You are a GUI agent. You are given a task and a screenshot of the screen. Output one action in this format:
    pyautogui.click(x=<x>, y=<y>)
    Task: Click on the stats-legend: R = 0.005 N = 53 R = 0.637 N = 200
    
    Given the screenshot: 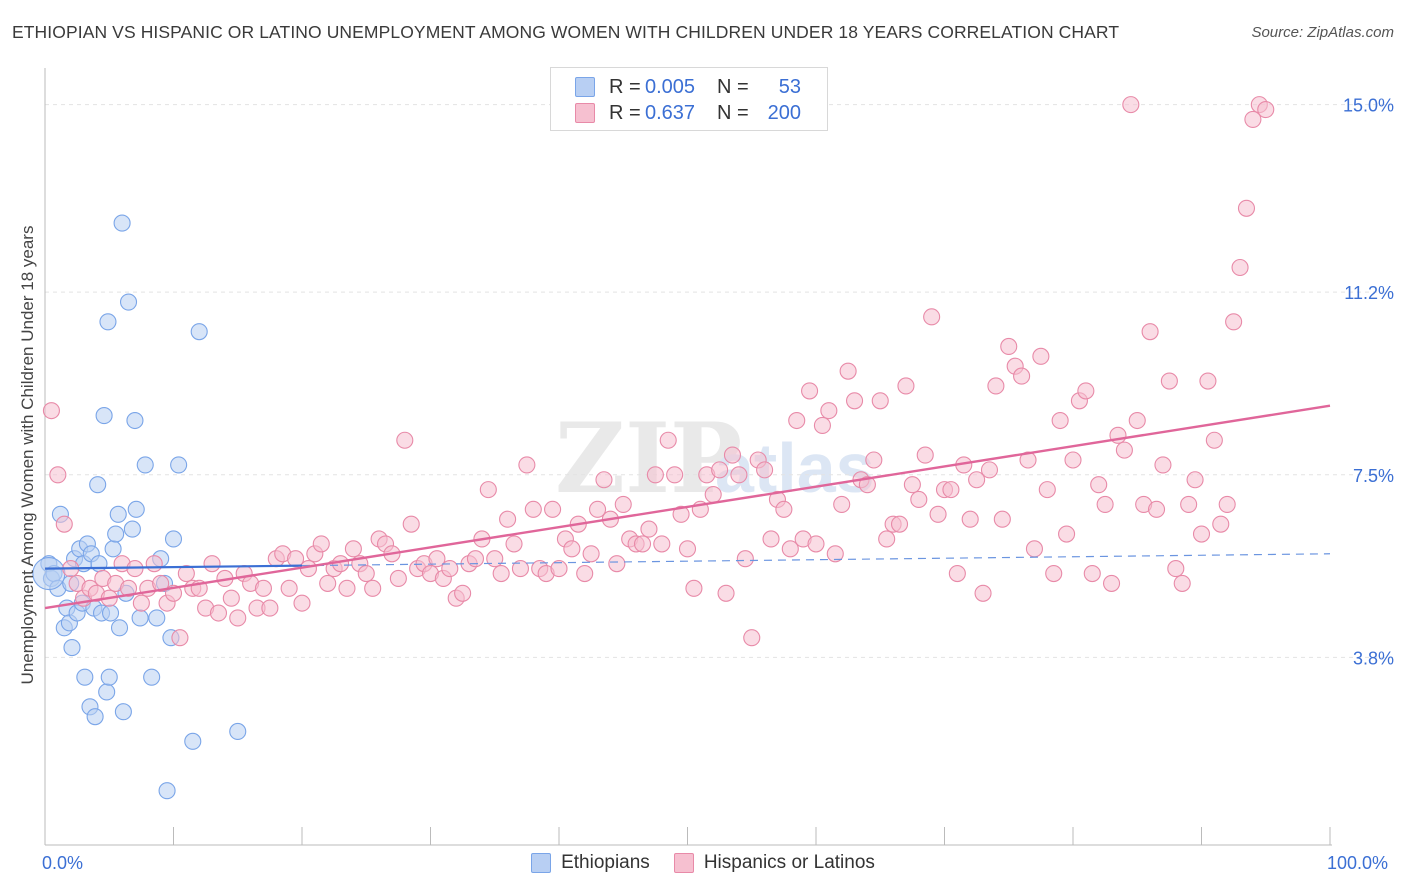 What is the action you would take?
    pyautogui.click(x=689, y=99)
    